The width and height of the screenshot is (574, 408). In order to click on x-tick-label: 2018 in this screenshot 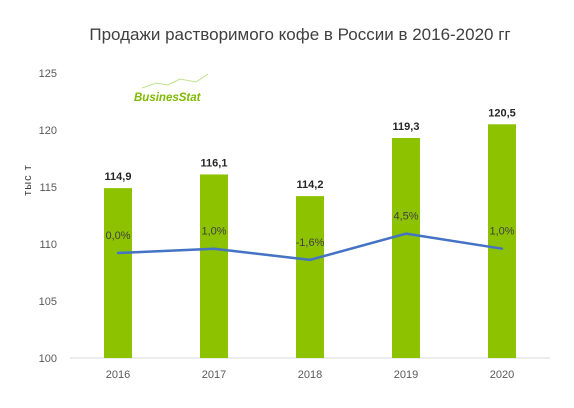, I will do `click(310, 375)`.